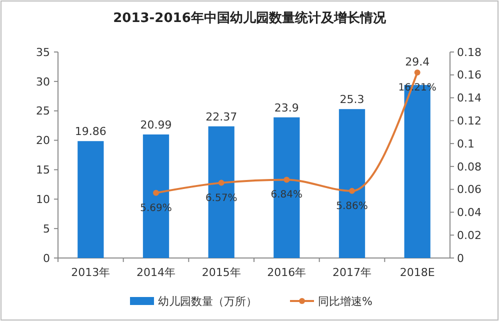  I want to click on y2-tick-label: 0.02, so click(469, 235).